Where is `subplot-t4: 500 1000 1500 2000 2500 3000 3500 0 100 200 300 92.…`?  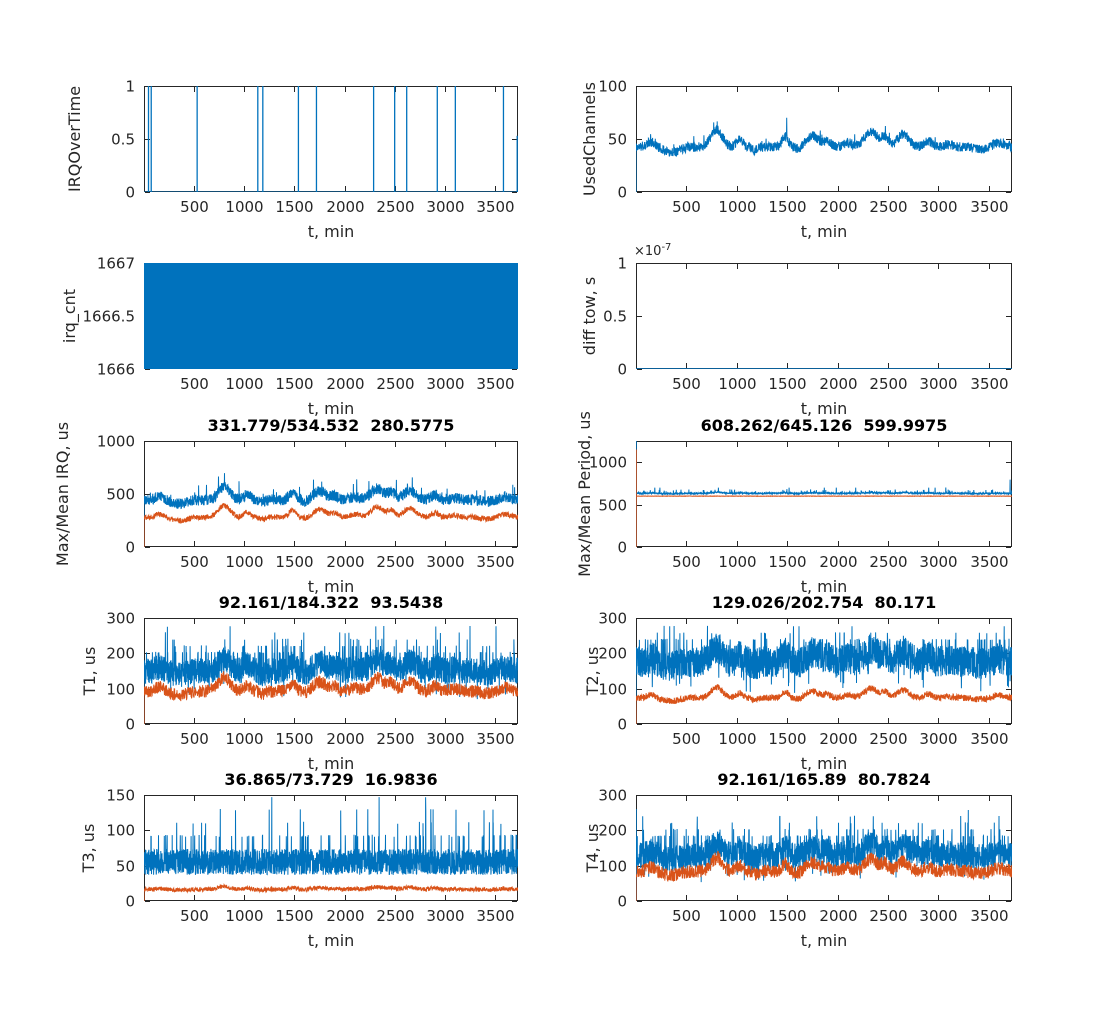
subplot-t4: 500 1000 1500 2000 2500 3000 3500 0 100 200 300 92.… is located at coordinates (782, 861).